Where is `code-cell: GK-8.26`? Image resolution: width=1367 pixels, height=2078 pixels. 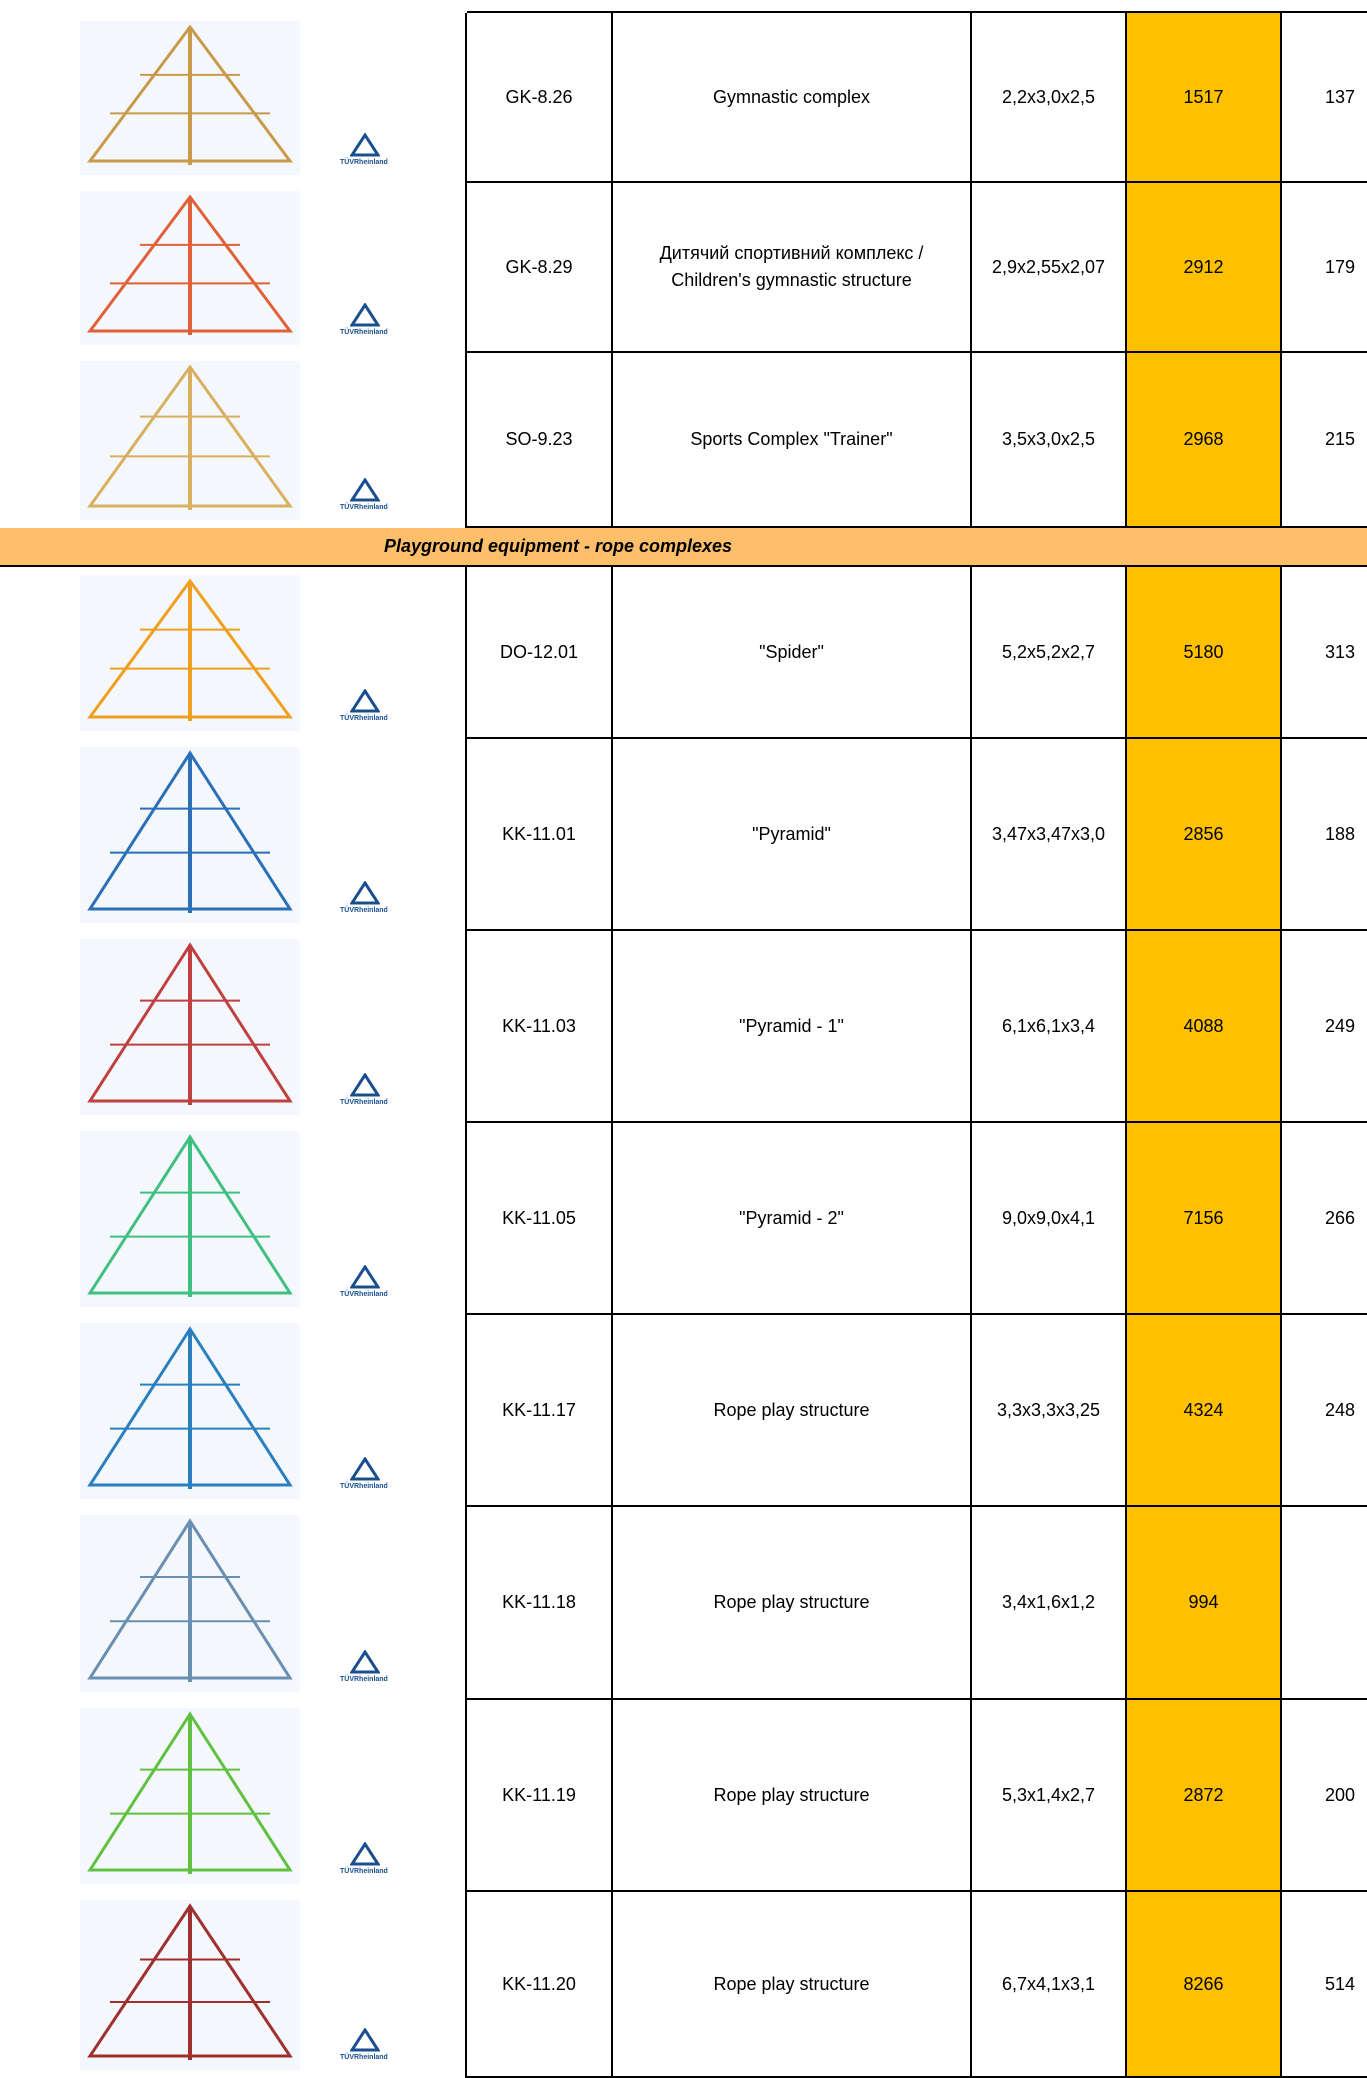 code-cell: GK-8.26 is located at coordinates (539, 98).